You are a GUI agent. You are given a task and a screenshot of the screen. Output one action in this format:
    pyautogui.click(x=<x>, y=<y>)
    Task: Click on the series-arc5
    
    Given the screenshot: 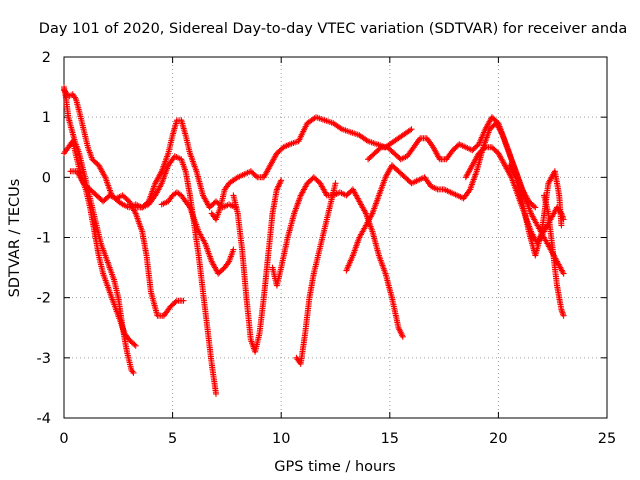 What is the action you would take?
    pyautogui.click(x=175, y=275)
    